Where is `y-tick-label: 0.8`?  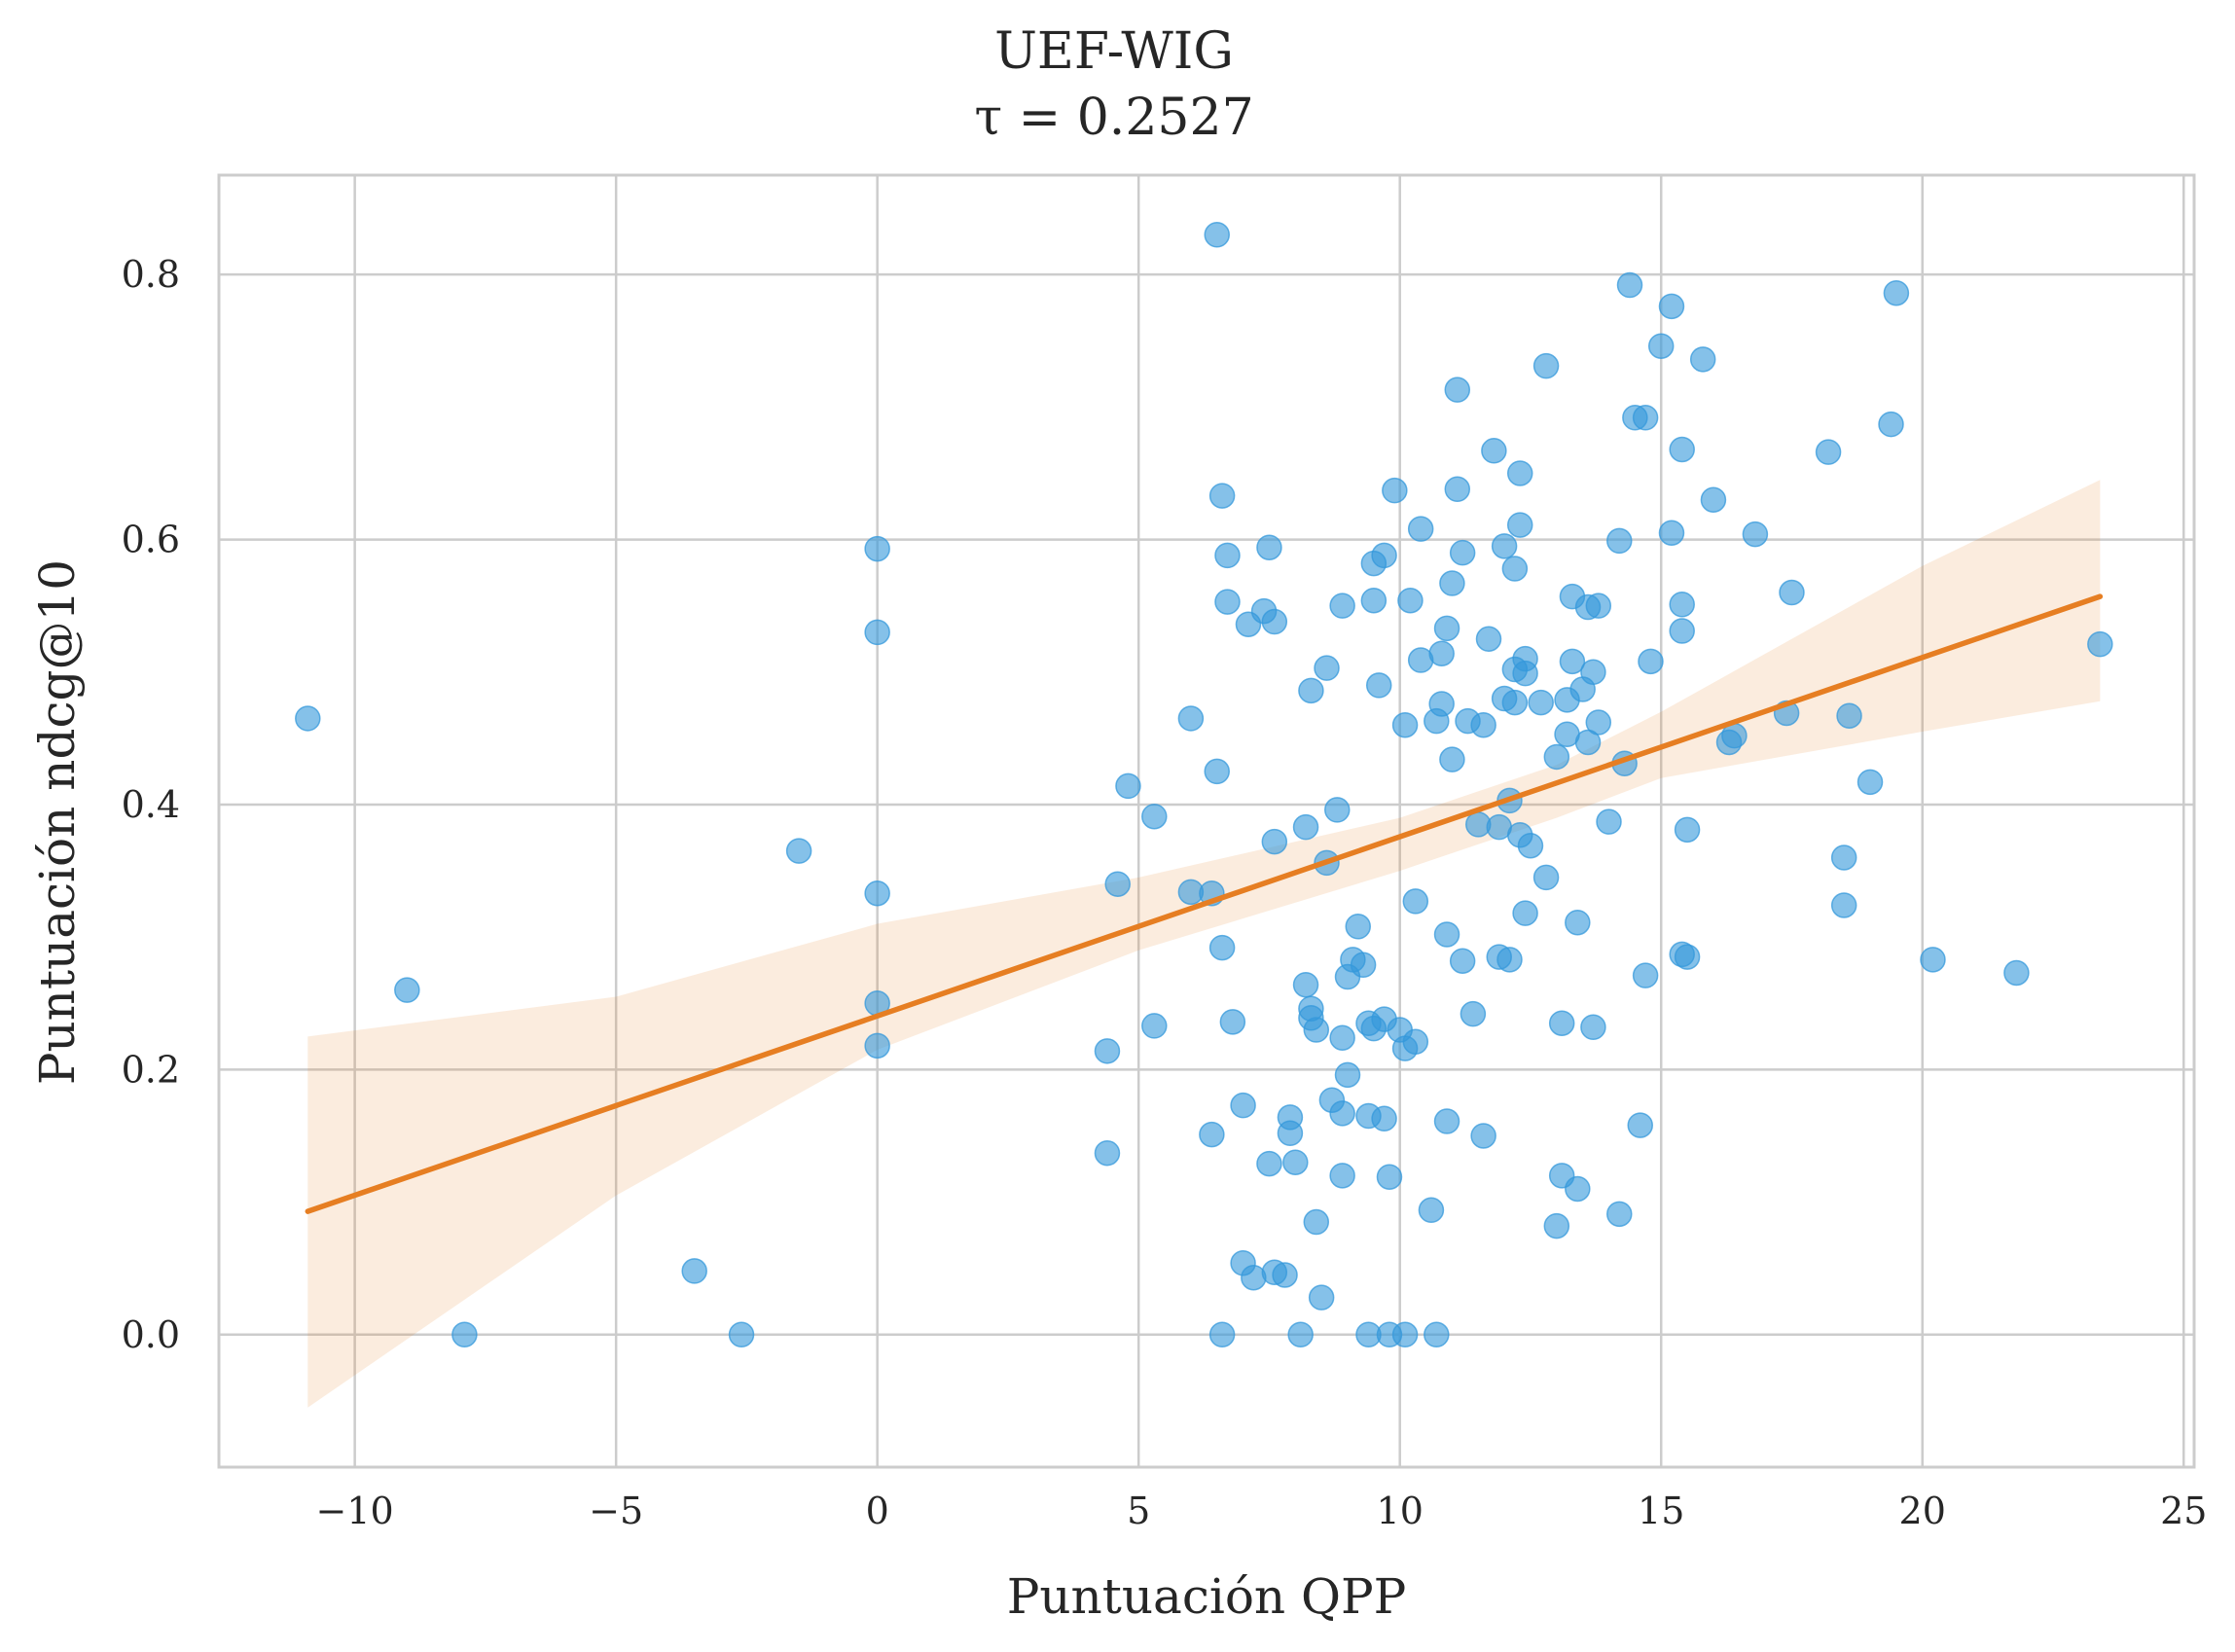
y-tick-label: 0.8 is located at coordinates (151, 274).